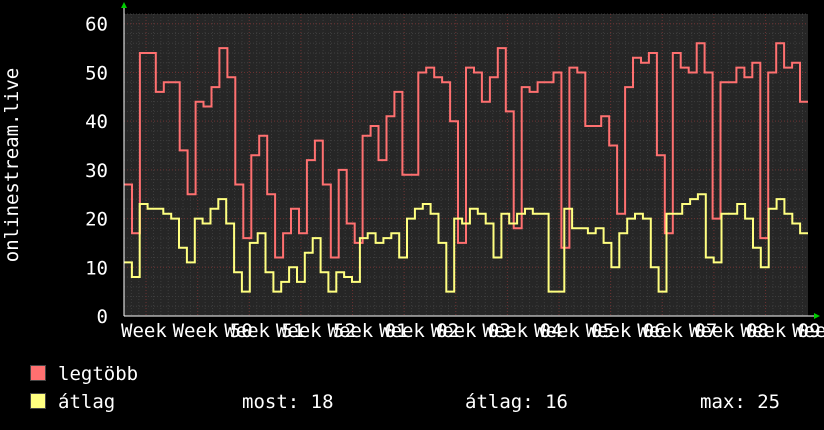 This screenshot has width=824, height=430. Describe the element at coordinates (12, 165) in the screenshot. I see `y-axis-label: onlinestream.live` at that location.